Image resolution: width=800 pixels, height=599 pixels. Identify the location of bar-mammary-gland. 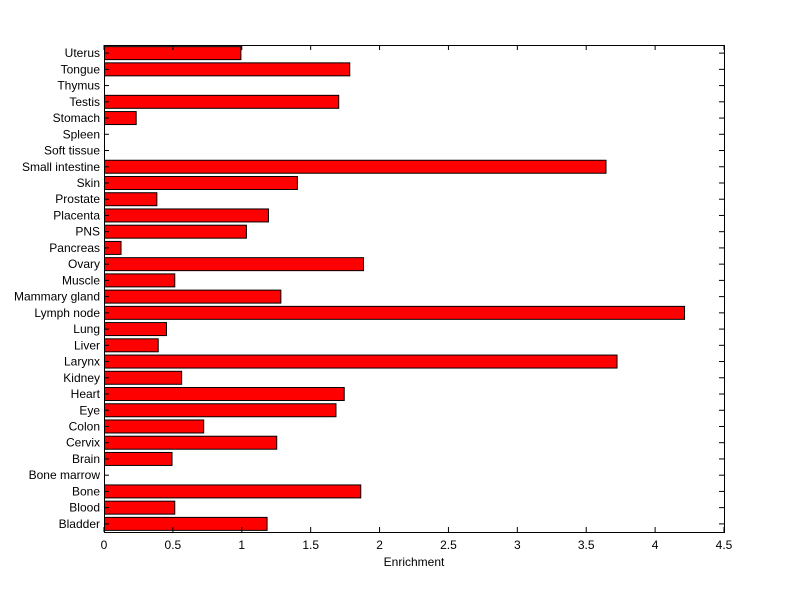
(193, 296).